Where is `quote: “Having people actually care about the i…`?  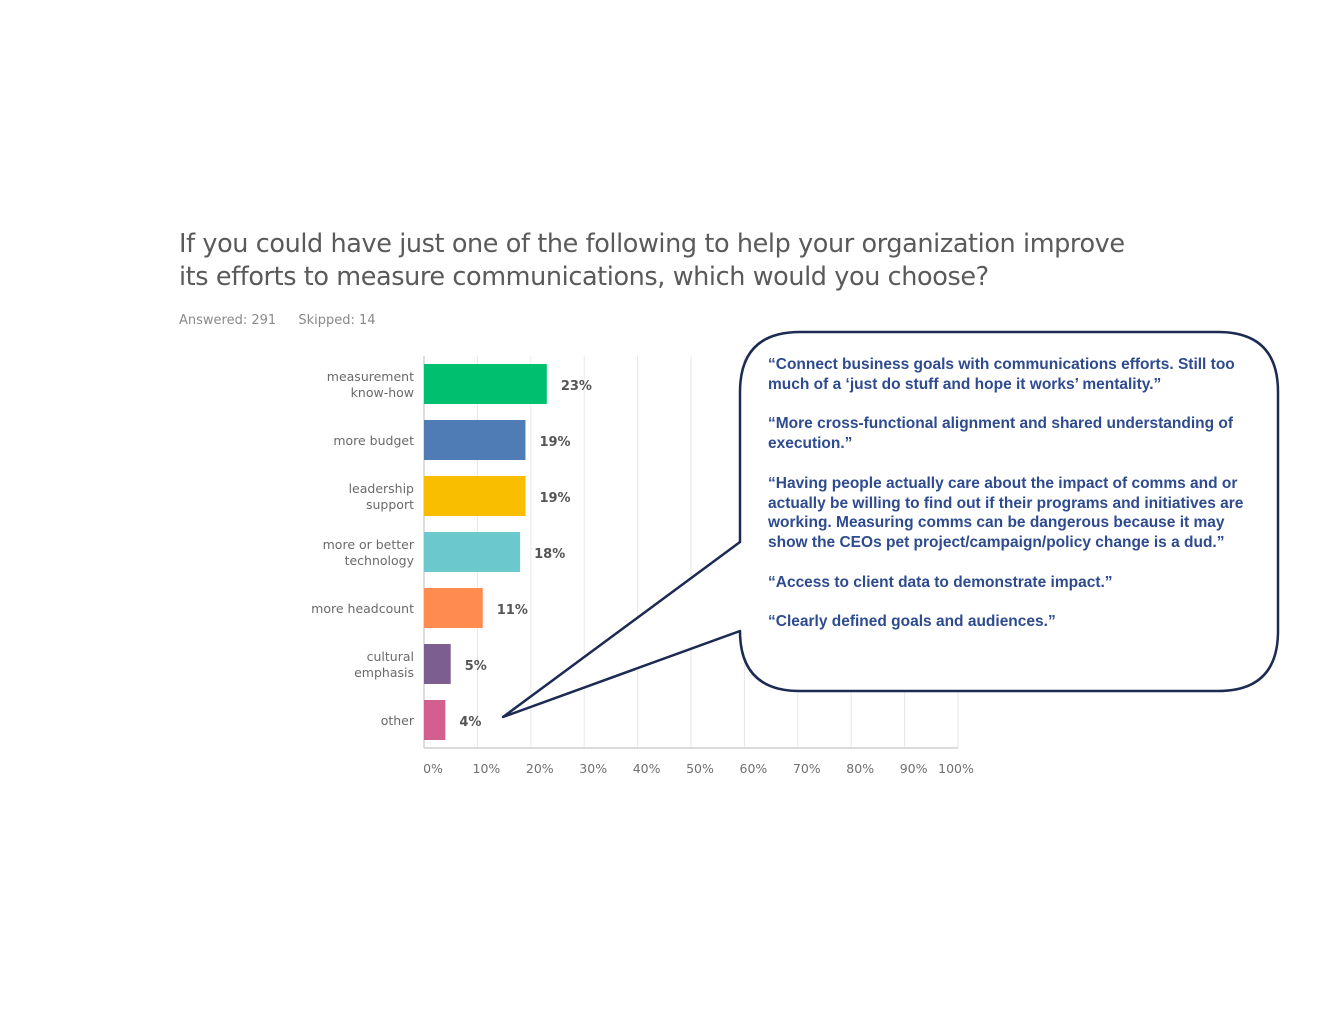 quote: “Having people actually care about the i… is located at coordinates (1006, 513).